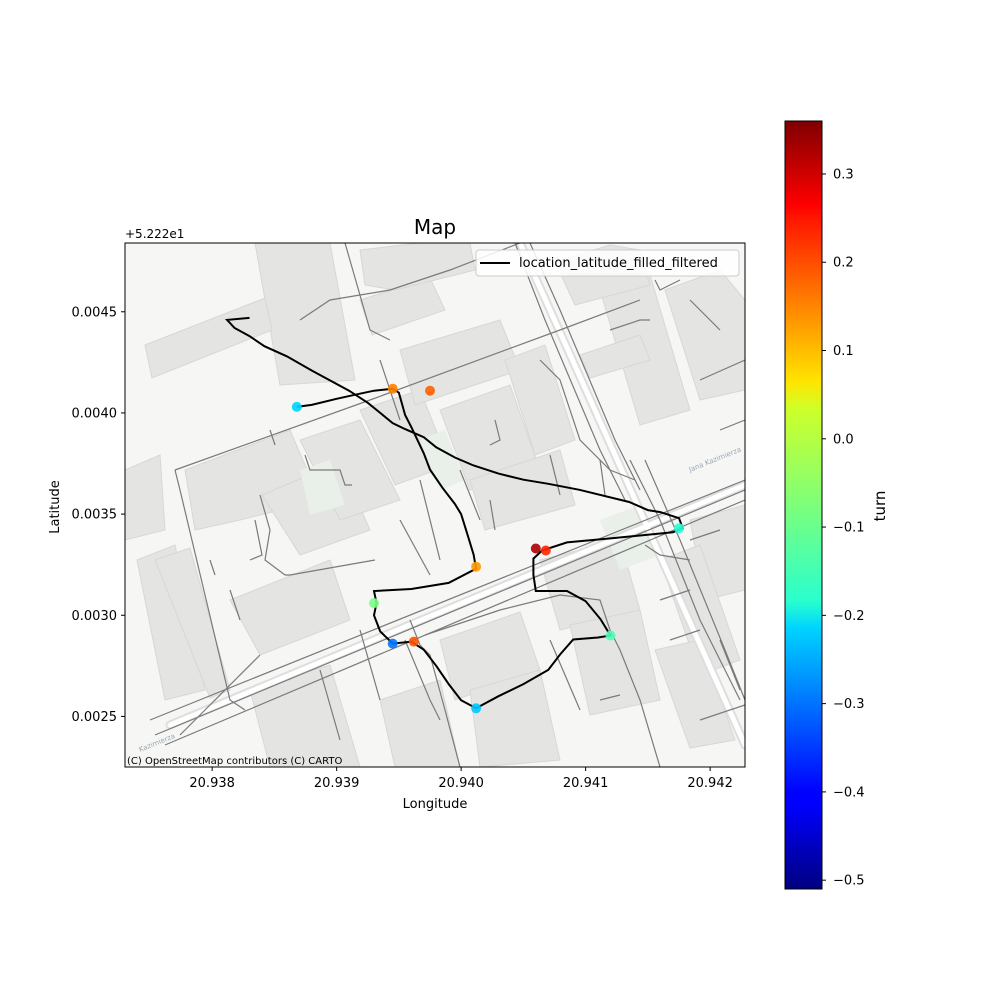 The image size is (1000, 1000). What do you see at coordinates (849, 881) in the screenshot?
I see `colorbar-tick-label: −0.5` at bounding box center [849, 881].